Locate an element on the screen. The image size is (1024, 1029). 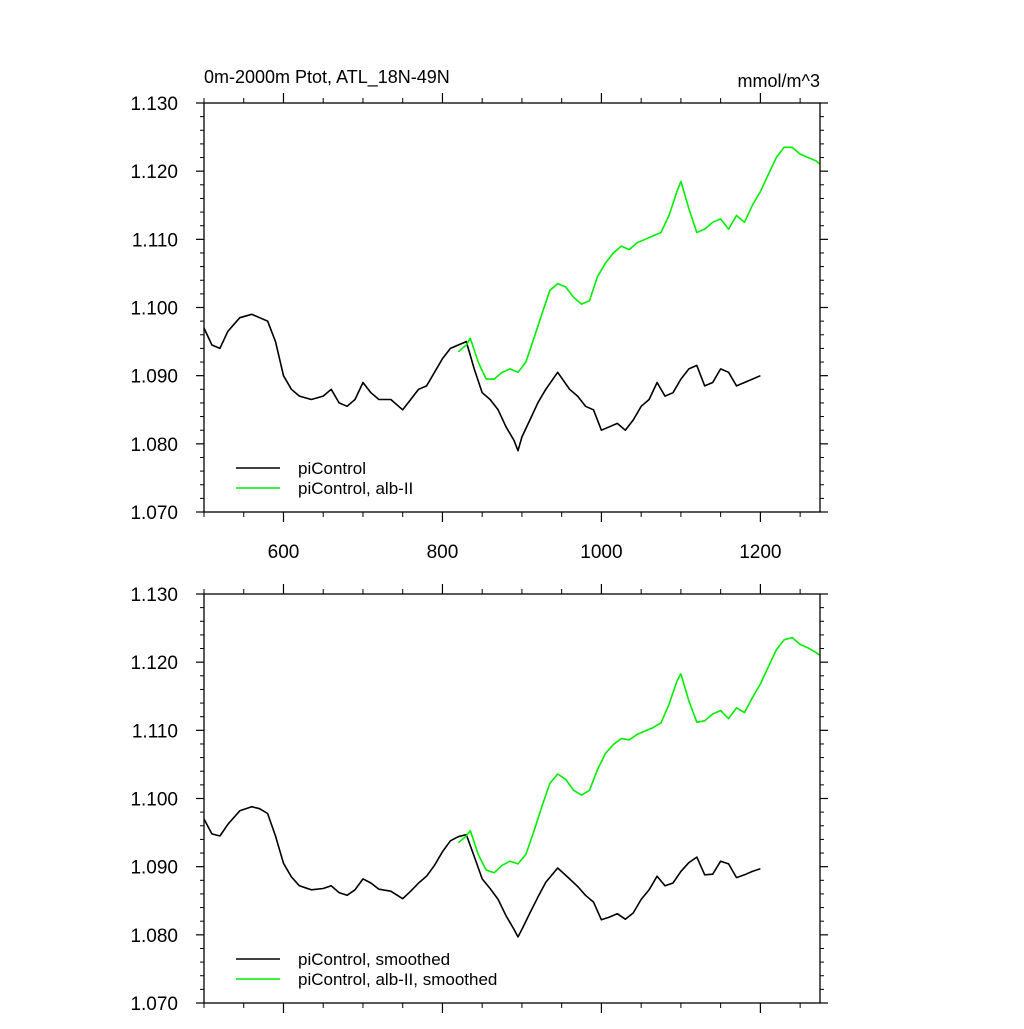
legend-label-1: piControl, alb-II, smoothed is located at coordinates (397, 979).